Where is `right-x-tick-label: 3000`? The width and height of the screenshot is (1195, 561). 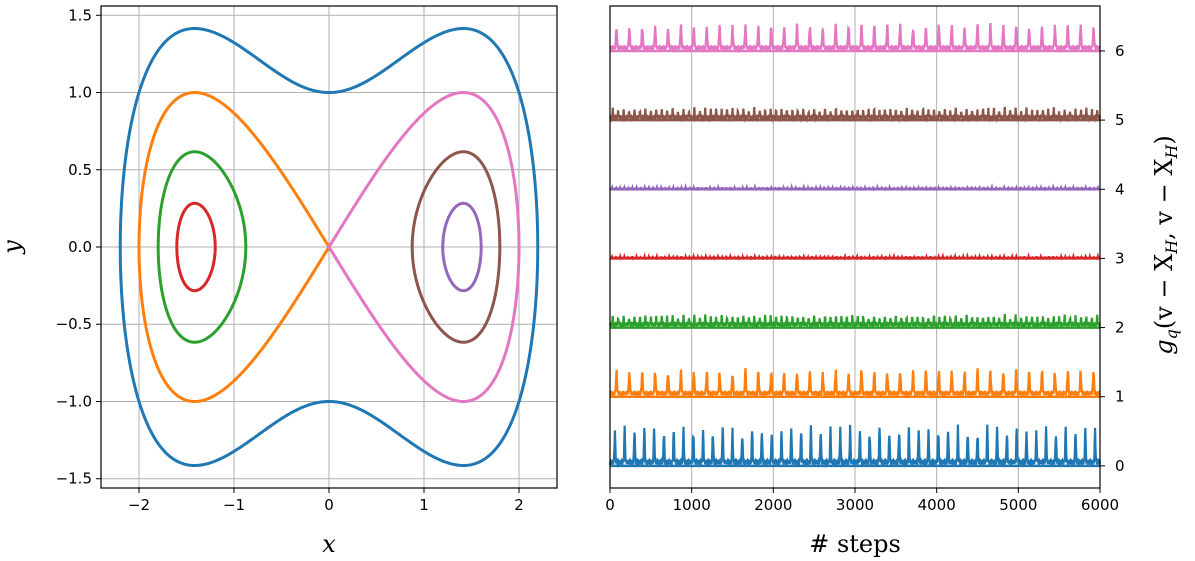 right-x-tick-label: 3000 is located at coordinates (855, 505).